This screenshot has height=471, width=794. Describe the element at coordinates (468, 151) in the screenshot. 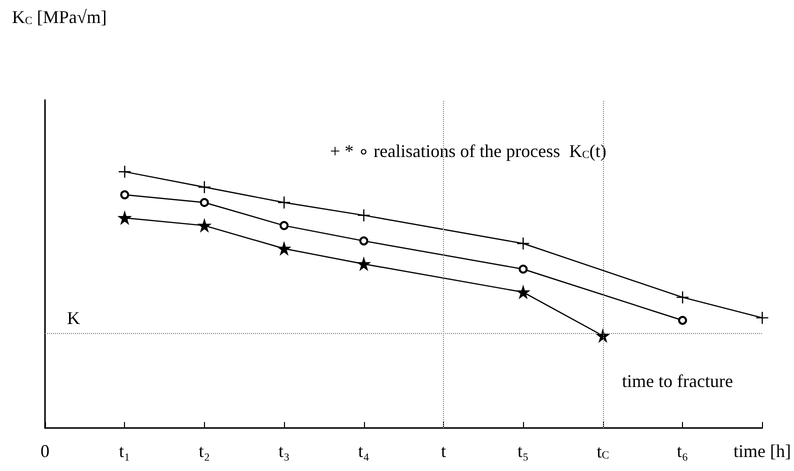

I see `text: + * ∘ realisations of the process KC(t)` at that location.